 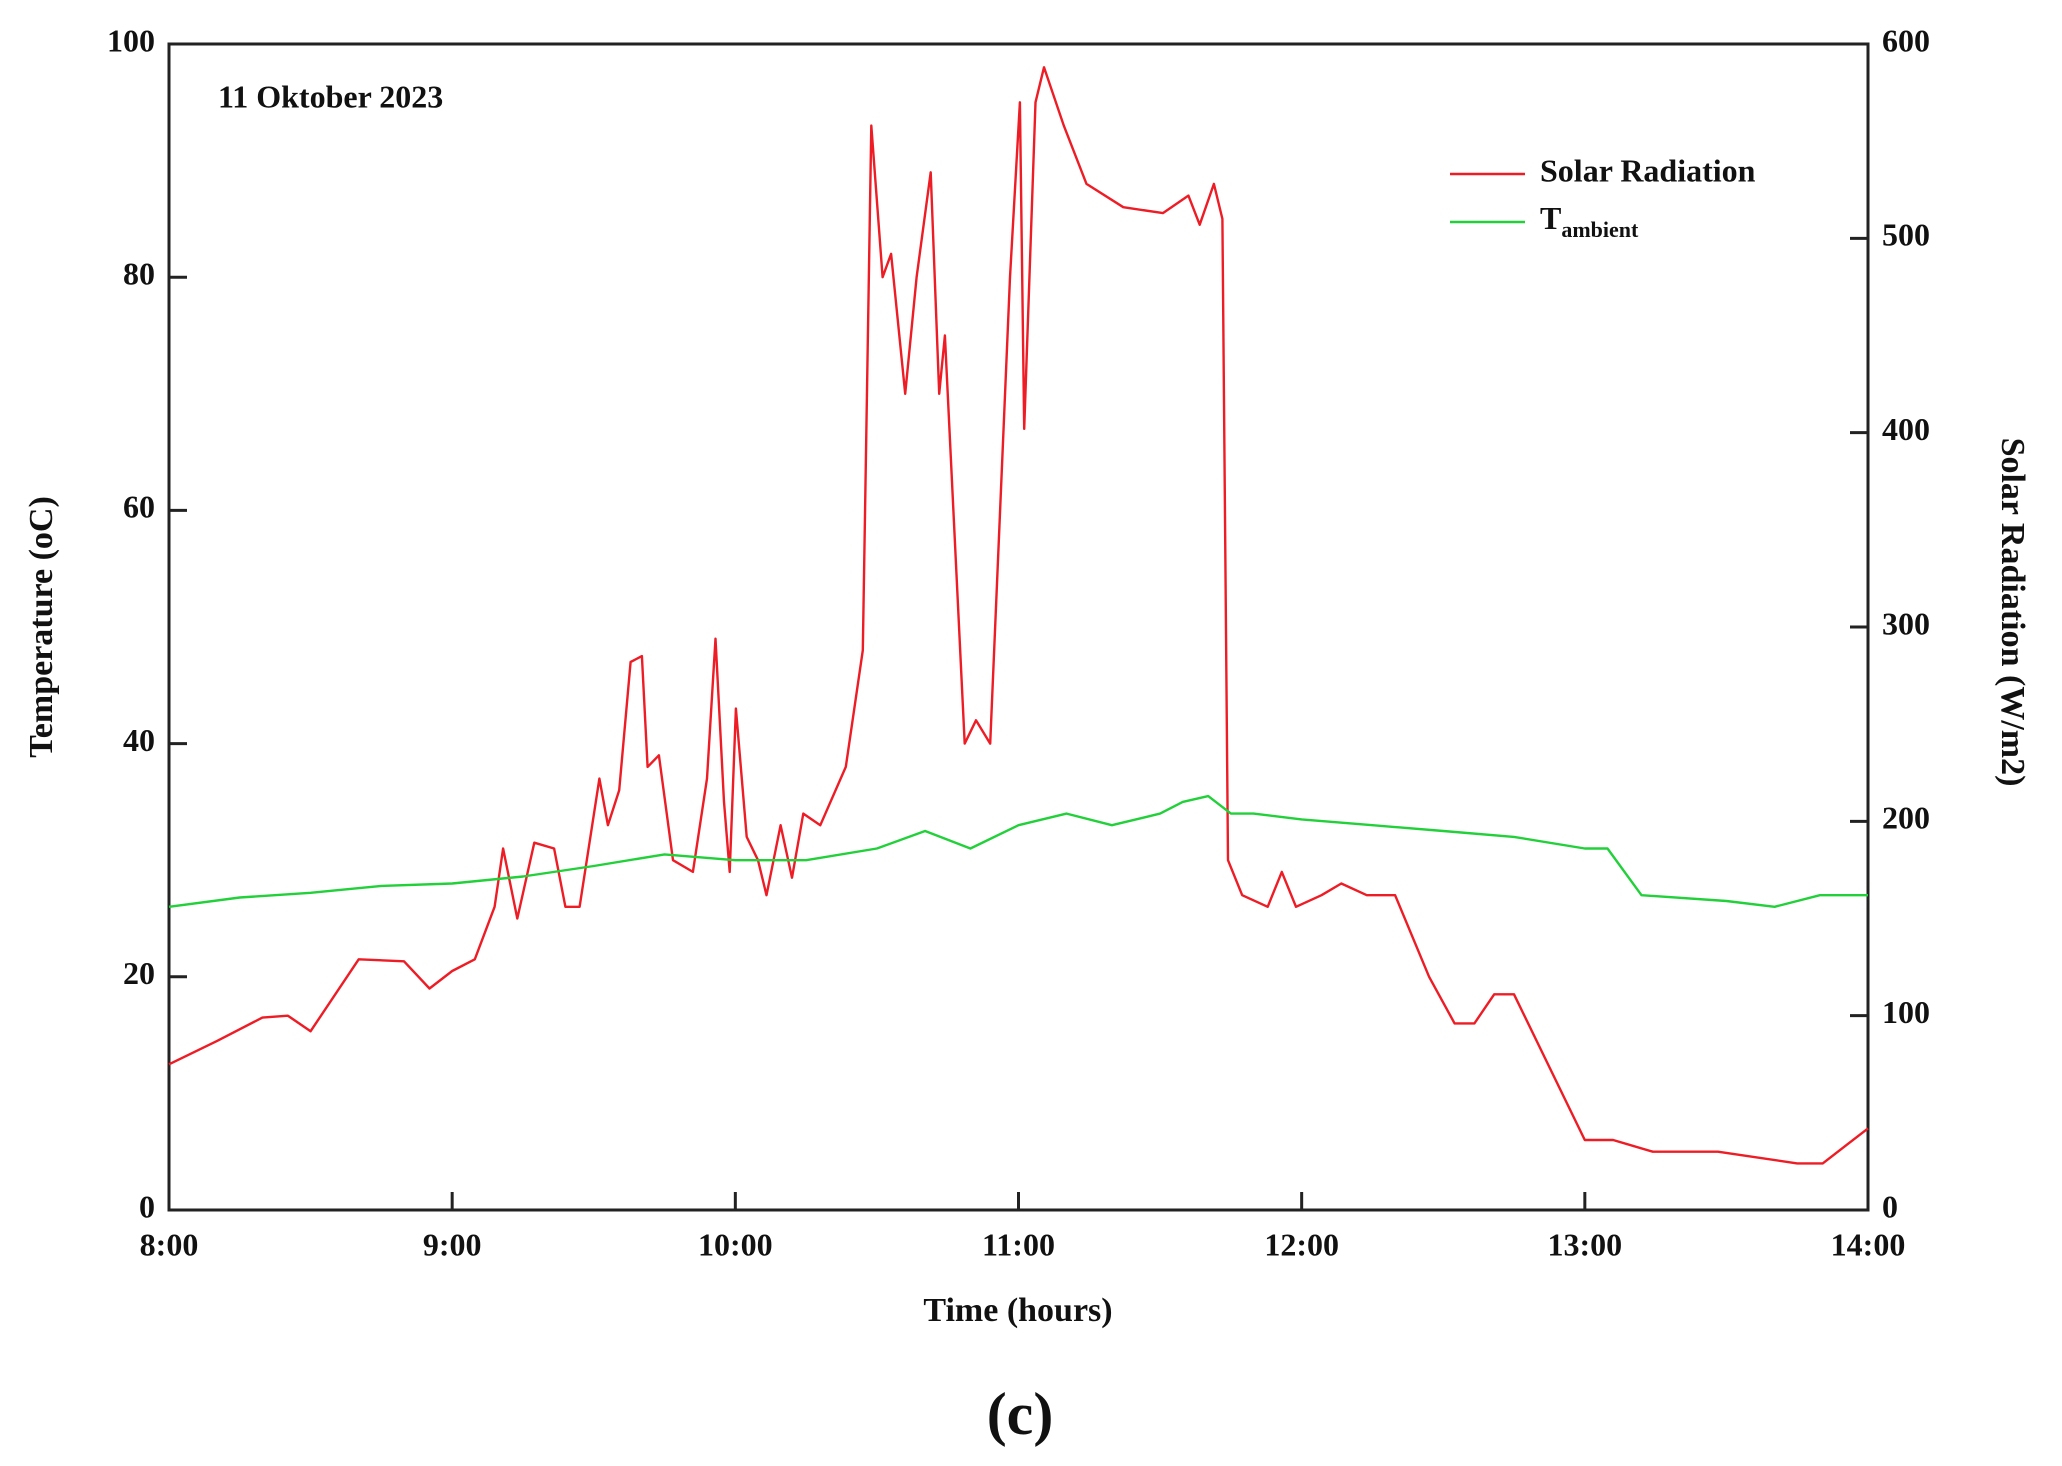 What do you see at coordinates (1868, 1244) in the screenshot?
I see `x-tick-label: 14:00` at bounding box center [1868, 1244].